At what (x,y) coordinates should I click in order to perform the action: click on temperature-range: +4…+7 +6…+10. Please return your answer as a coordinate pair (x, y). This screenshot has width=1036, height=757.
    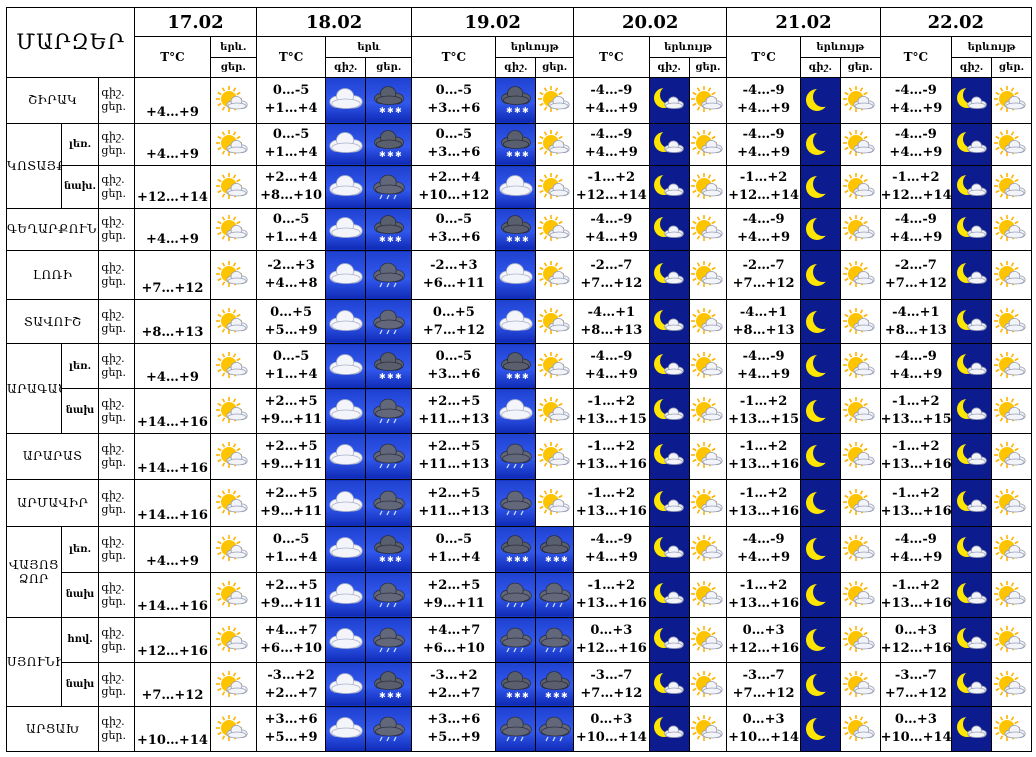
    Looking at the image, I should click on (454, 640).